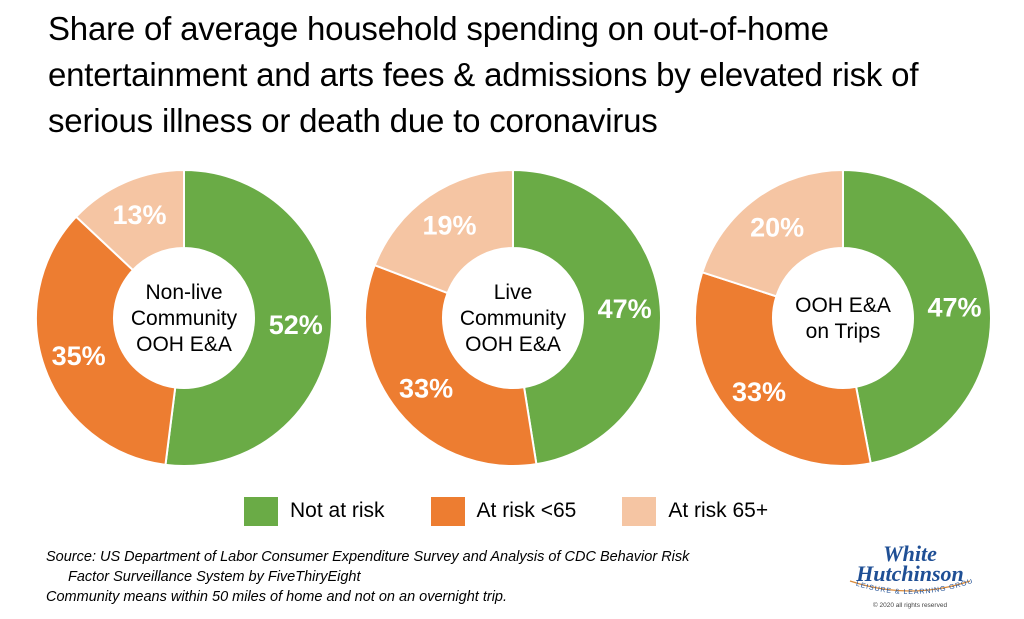 This screenshot has height=619, width=1024. Describe the element at coordinates (843, 331) in the screenshot. I see `center-label-line: on Trips` at that location.